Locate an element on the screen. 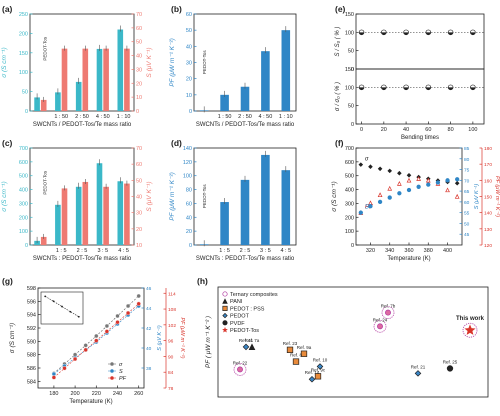 The height and width of the screenshot is (416, 500). point-label: Ref. 22 is located at coordinates (240, 362).